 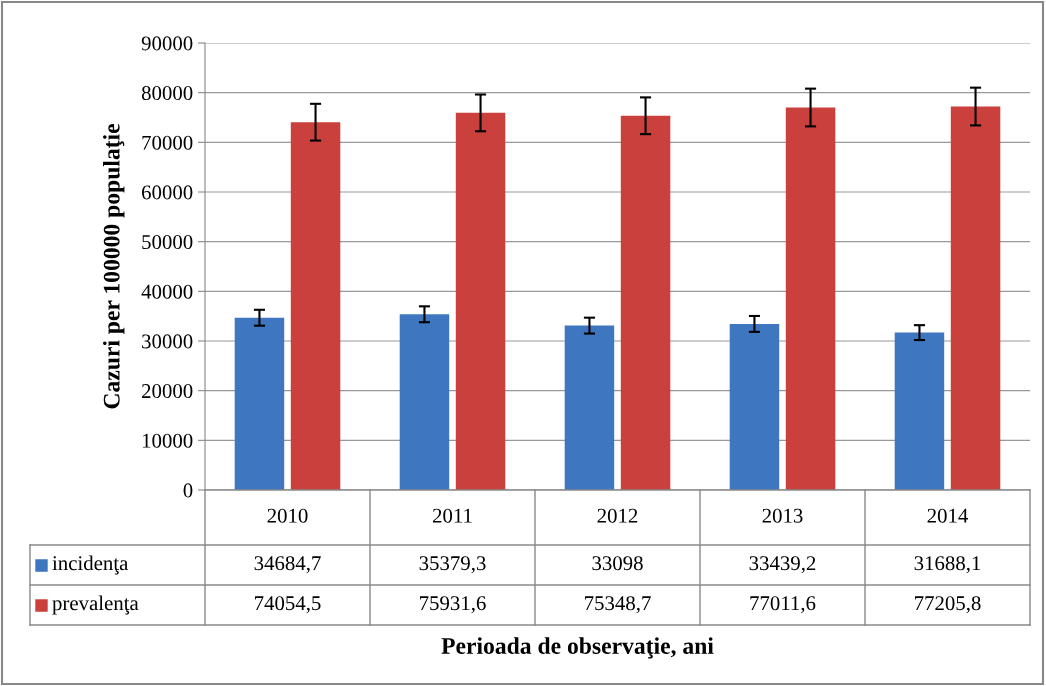 What do you see at coordinates (947, 565) in the screenshot?
I see `data-label: 31688,1` at bounding box center [947, 565].